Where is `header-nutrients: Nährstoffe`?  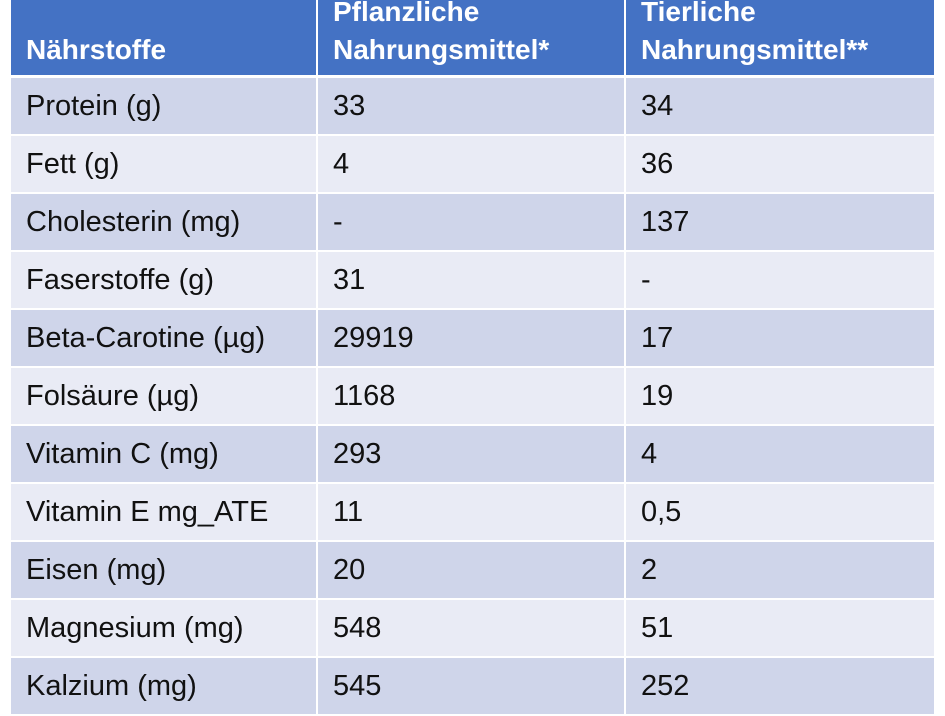 header-nutrients: Nährstoffe is located at coordinates (164, 39).